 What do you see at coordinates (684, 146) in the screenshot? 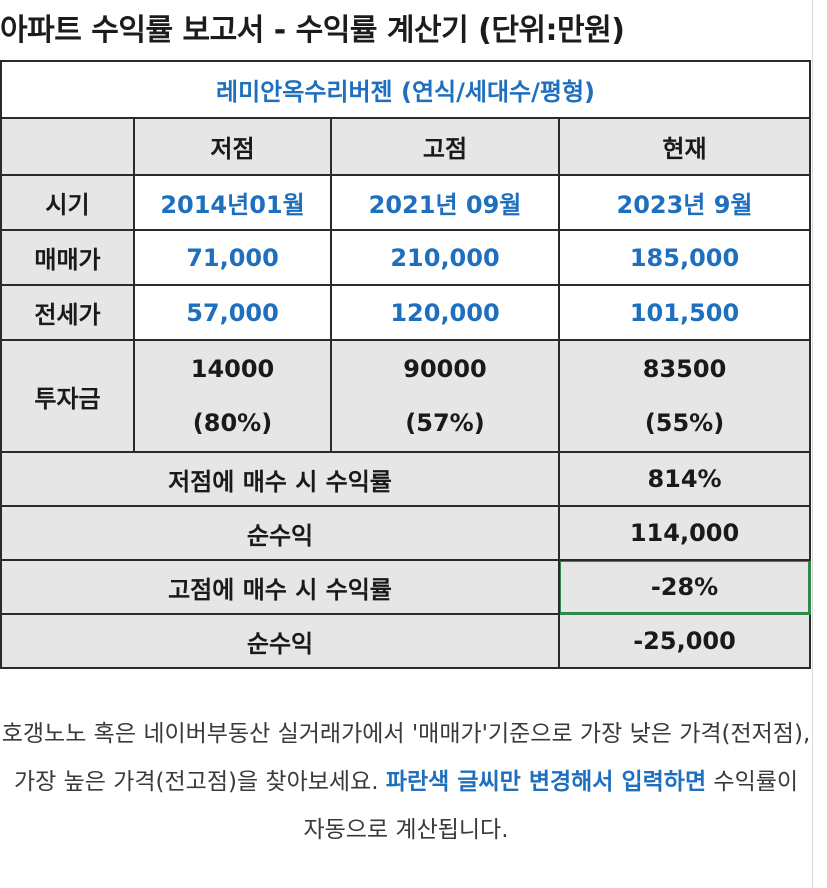
I see `header-current: 현재` at bounding box center [684, 146].